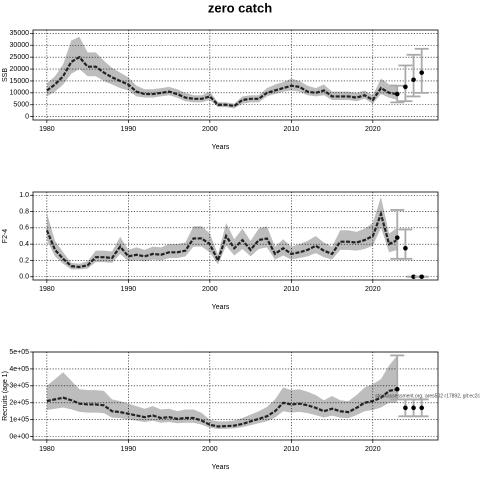 The width and height of the screenshot is (480, 480). I want to click on y-tick-label: 20000, so click(20, 69).